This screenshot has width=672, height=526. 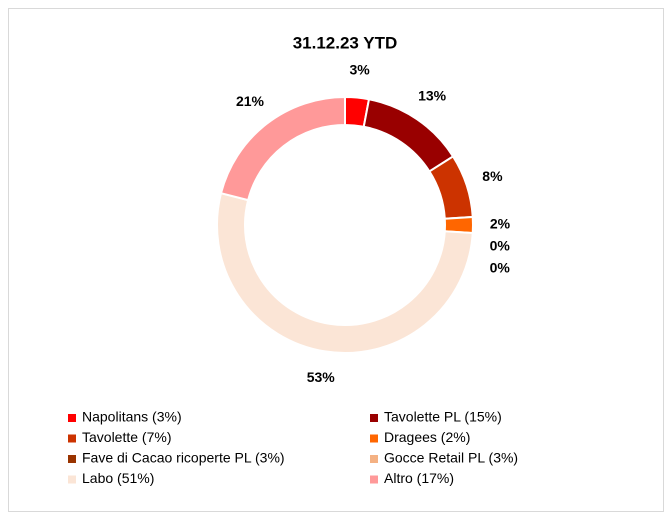 I want to click on legend-label: Napolitans (3%), so click(x=132, y=417).